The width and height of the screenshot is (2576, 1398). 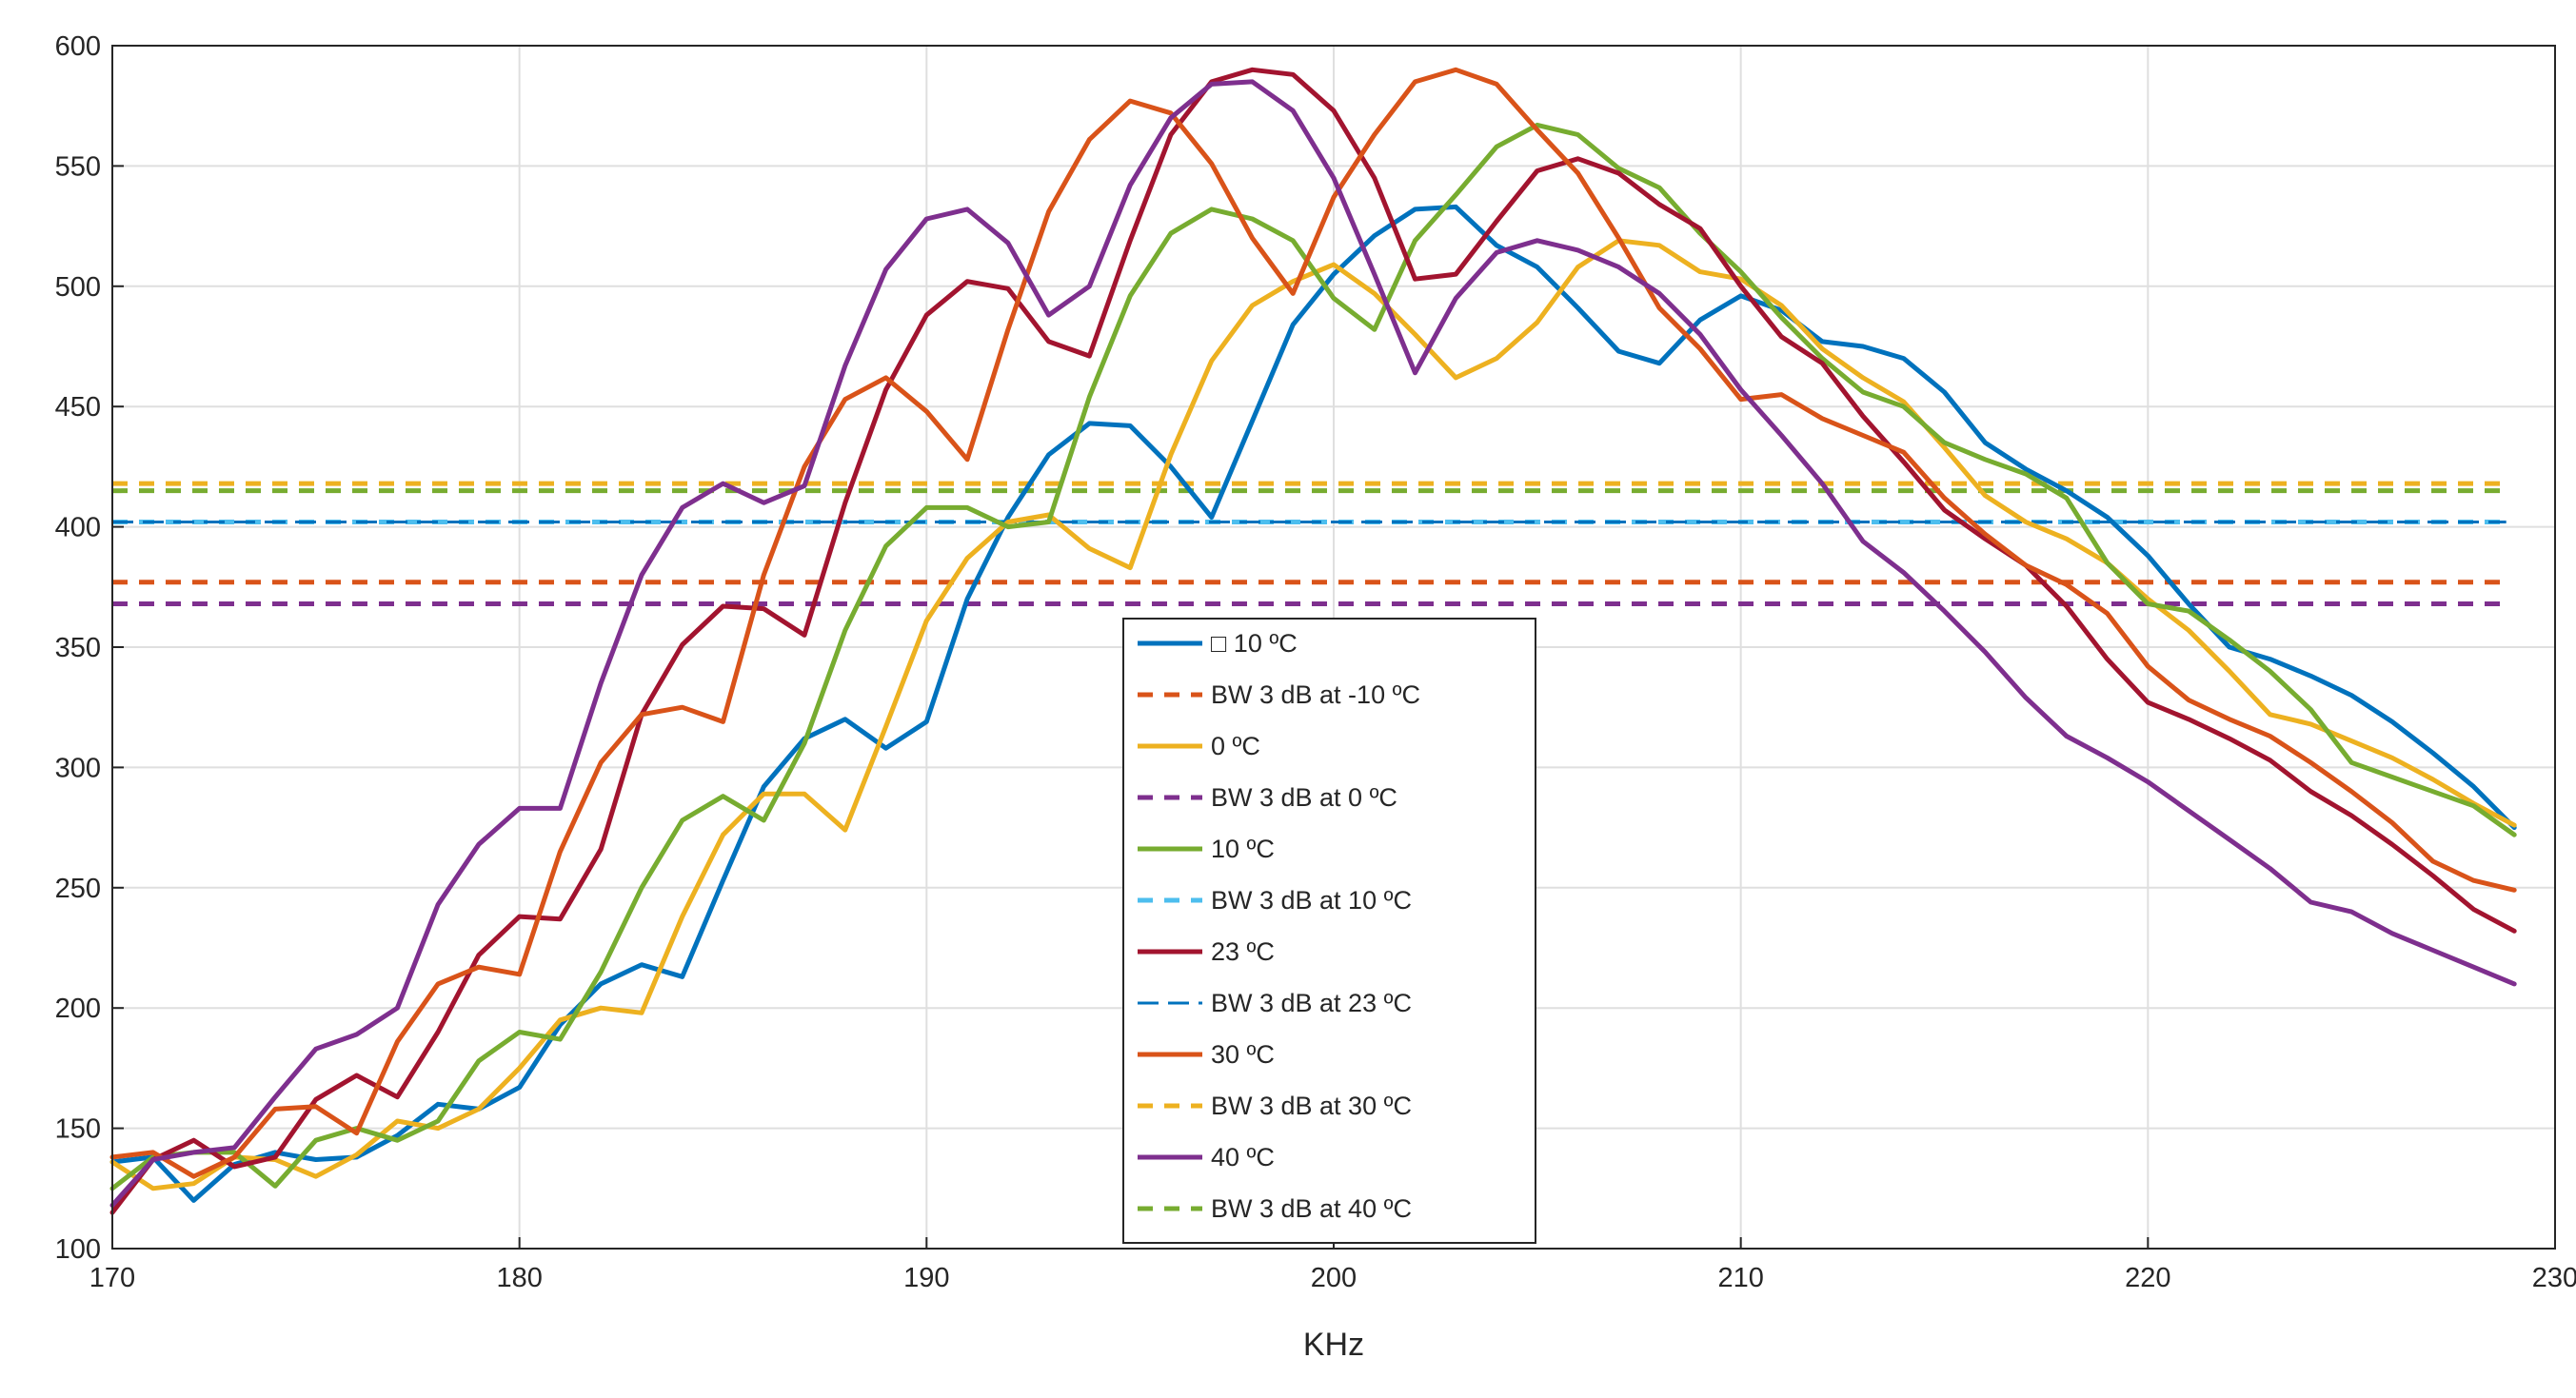 I want to click on legend-item: 30 ºC, so click(x=1207, y=1054).